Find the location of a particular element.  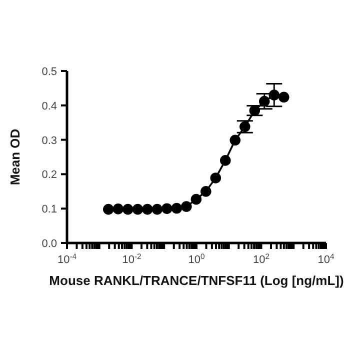

y-tick-label: 0.0 is located at coordinates (49, 244).